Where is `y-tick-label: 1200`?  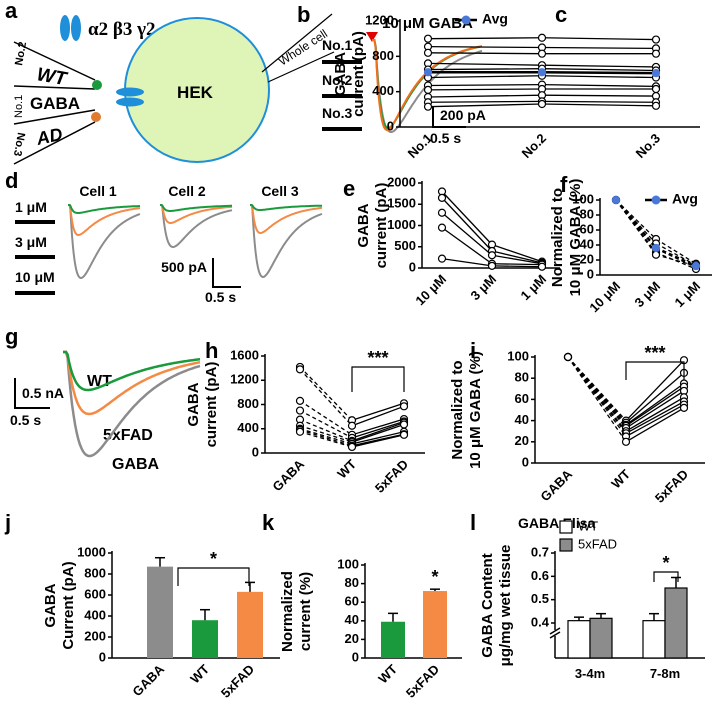
y-tick-label: 1200 is located at coordinates (244, 379).